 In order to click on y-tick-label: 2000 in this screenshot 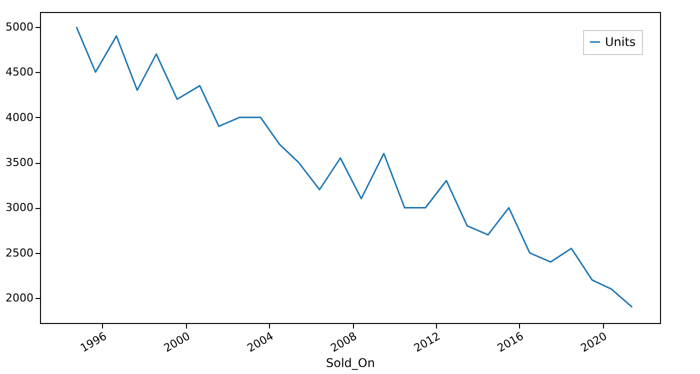, I will do `click(20, 298)`.